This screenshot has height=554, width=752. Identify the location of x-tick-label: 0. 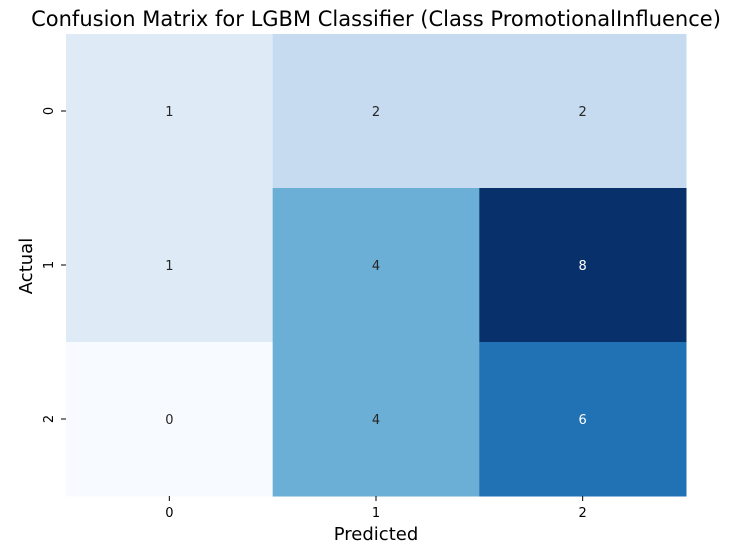
(169, 513).